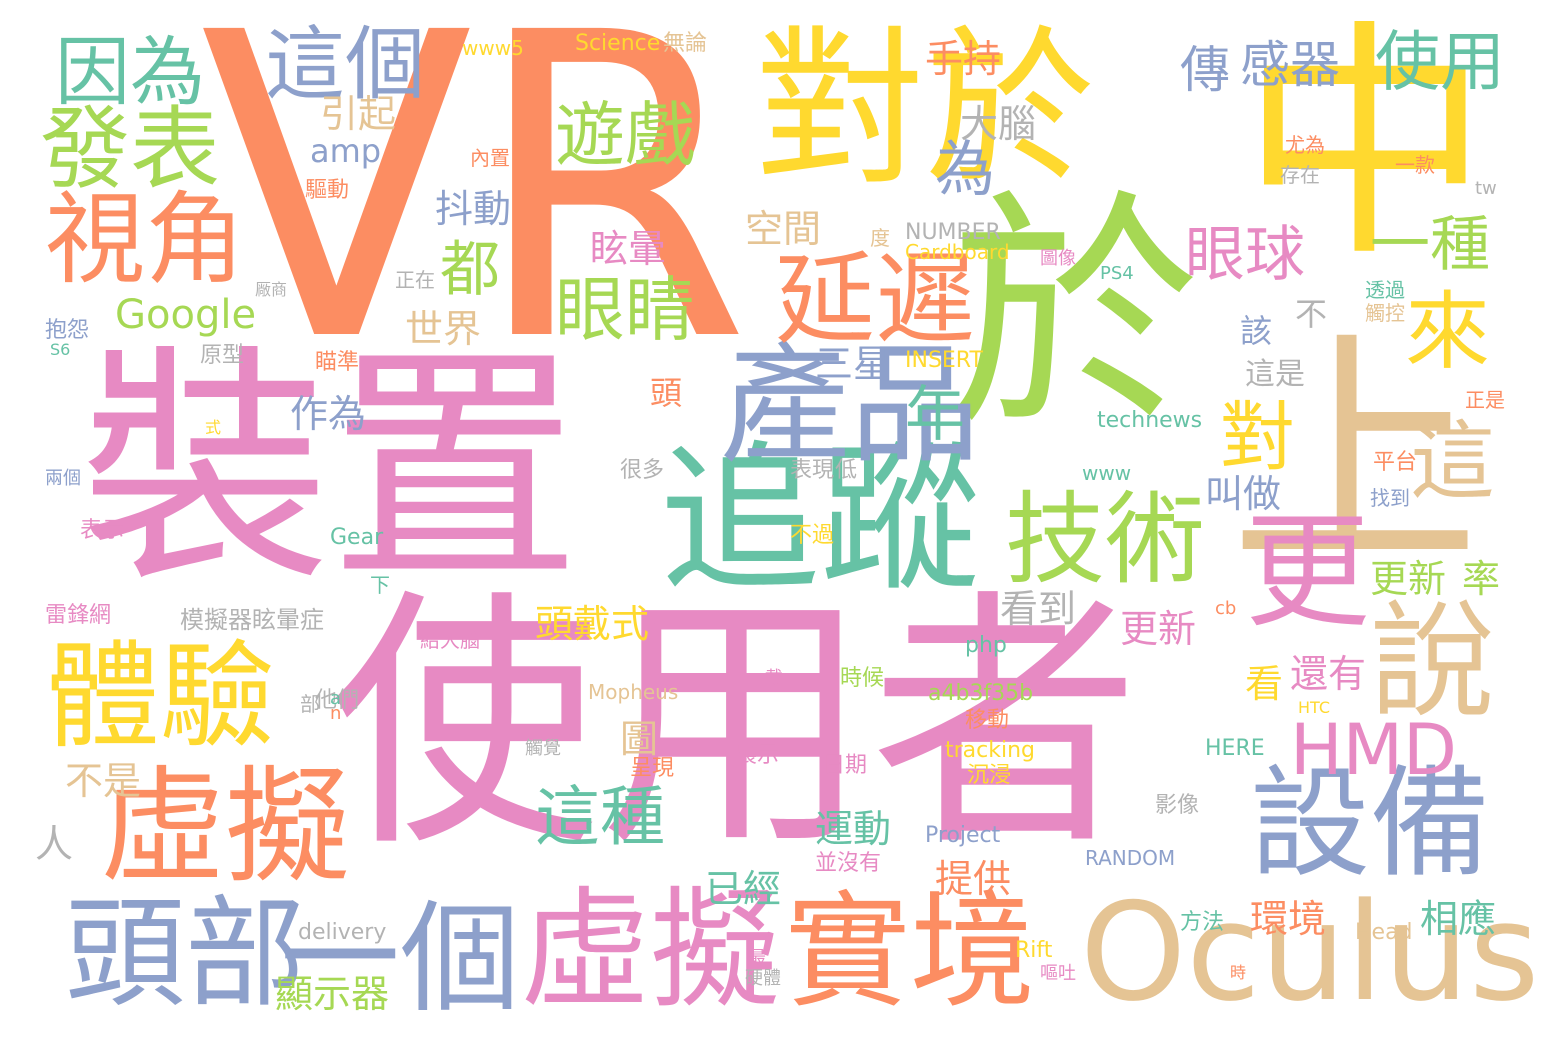  Describe the element at coordinates (986, 645) in the screenshot. I see `word-cloud-word: php` at that location.